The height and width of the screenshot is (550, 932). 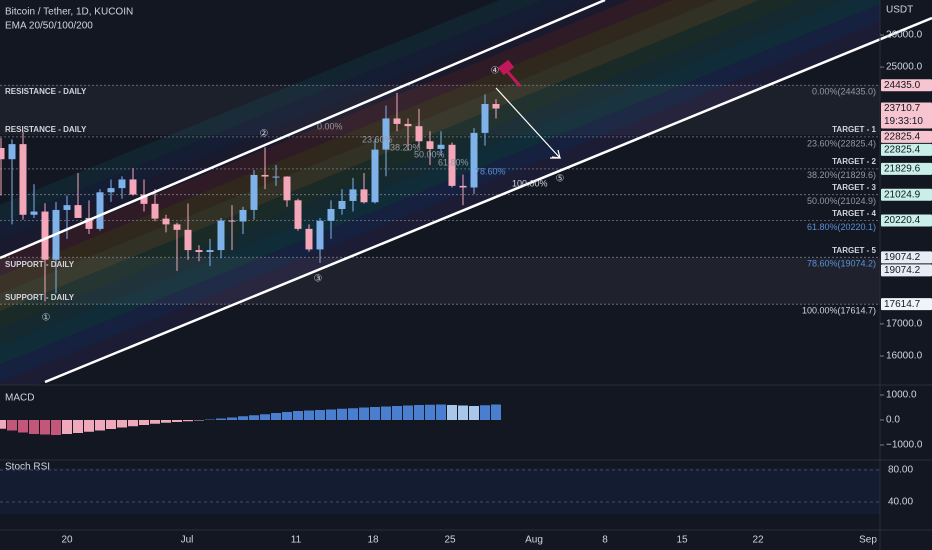 What do you see at coordinates (899, 10) in the screenshot?
I see `currency: USDT` at bounding box center [899, 10].